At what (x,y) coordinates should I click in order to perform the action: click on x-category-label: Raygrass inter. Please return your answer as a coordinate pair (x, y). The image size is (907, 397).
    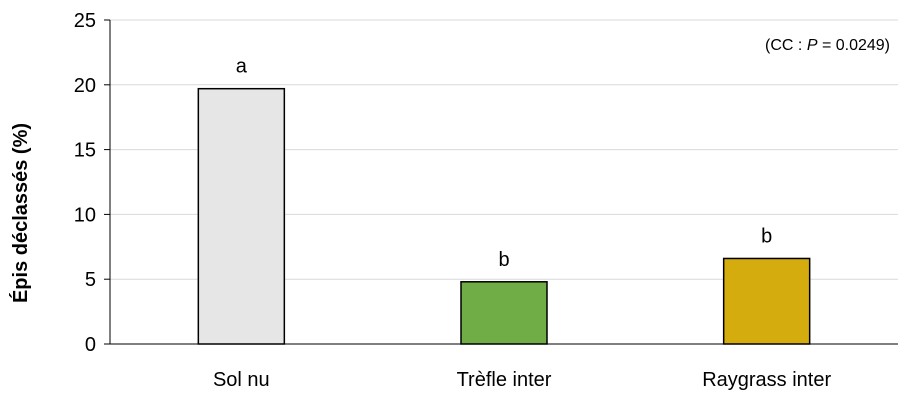
    Looking at the image, I should click on (766, 380).